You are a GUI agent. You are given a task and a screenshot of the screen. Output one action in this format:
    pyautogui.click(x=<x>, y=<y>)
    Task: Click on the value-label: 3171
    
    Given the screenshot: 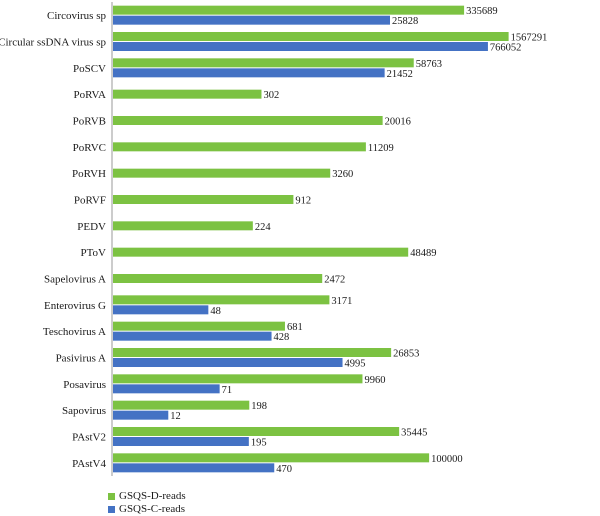 What is the action you would take?
    pyautogui.click(x=341, y=301)
    